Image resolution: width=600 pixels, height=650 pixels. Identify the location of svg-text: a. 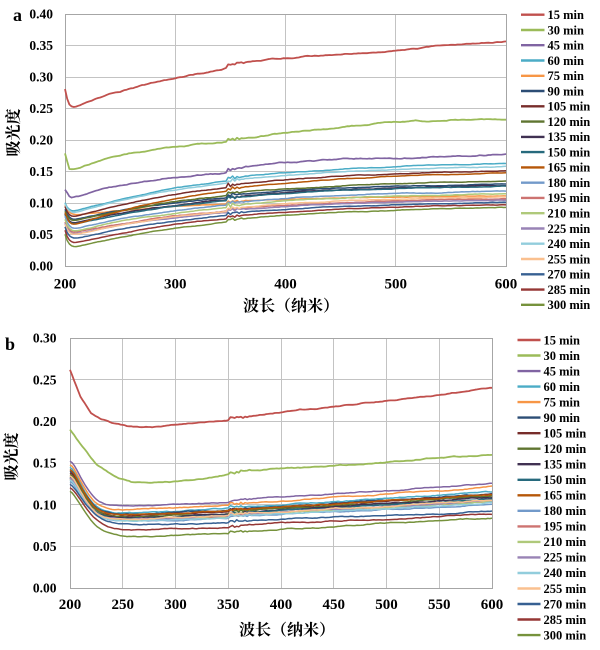
(17, 15).